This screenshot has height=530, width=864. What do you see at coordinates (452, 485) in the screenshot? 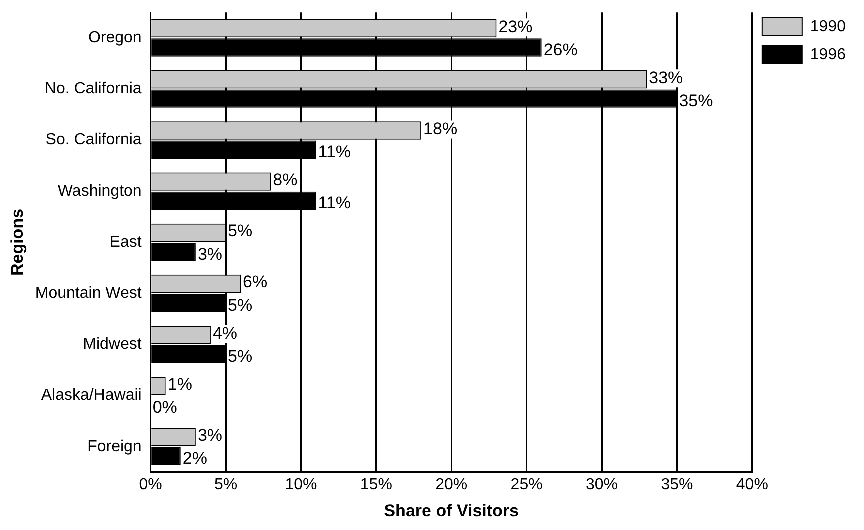
I see `x-tick-label: 20%` at bounding box center [452, 485].